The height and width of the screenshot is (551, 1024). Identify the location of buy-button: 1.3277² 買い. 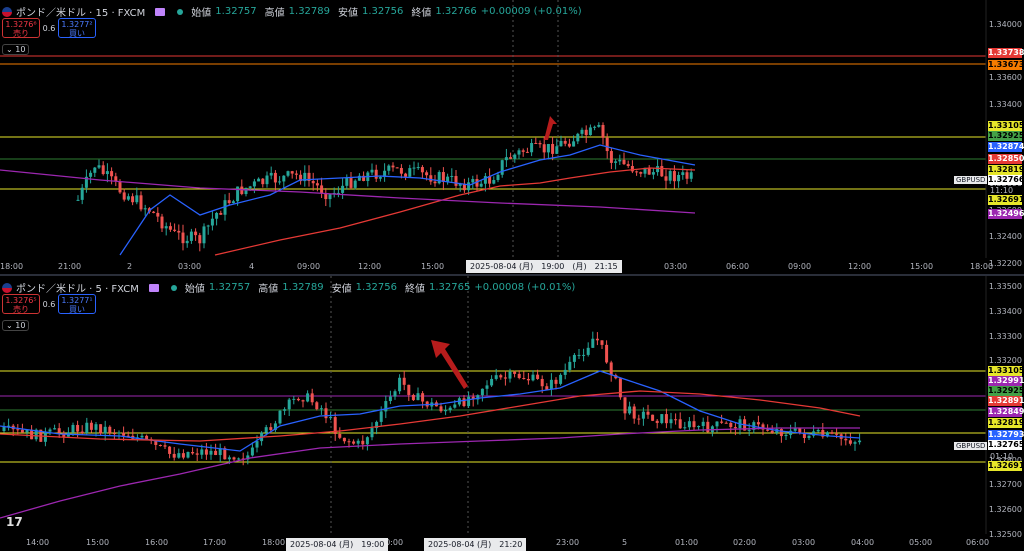
(77, 28).